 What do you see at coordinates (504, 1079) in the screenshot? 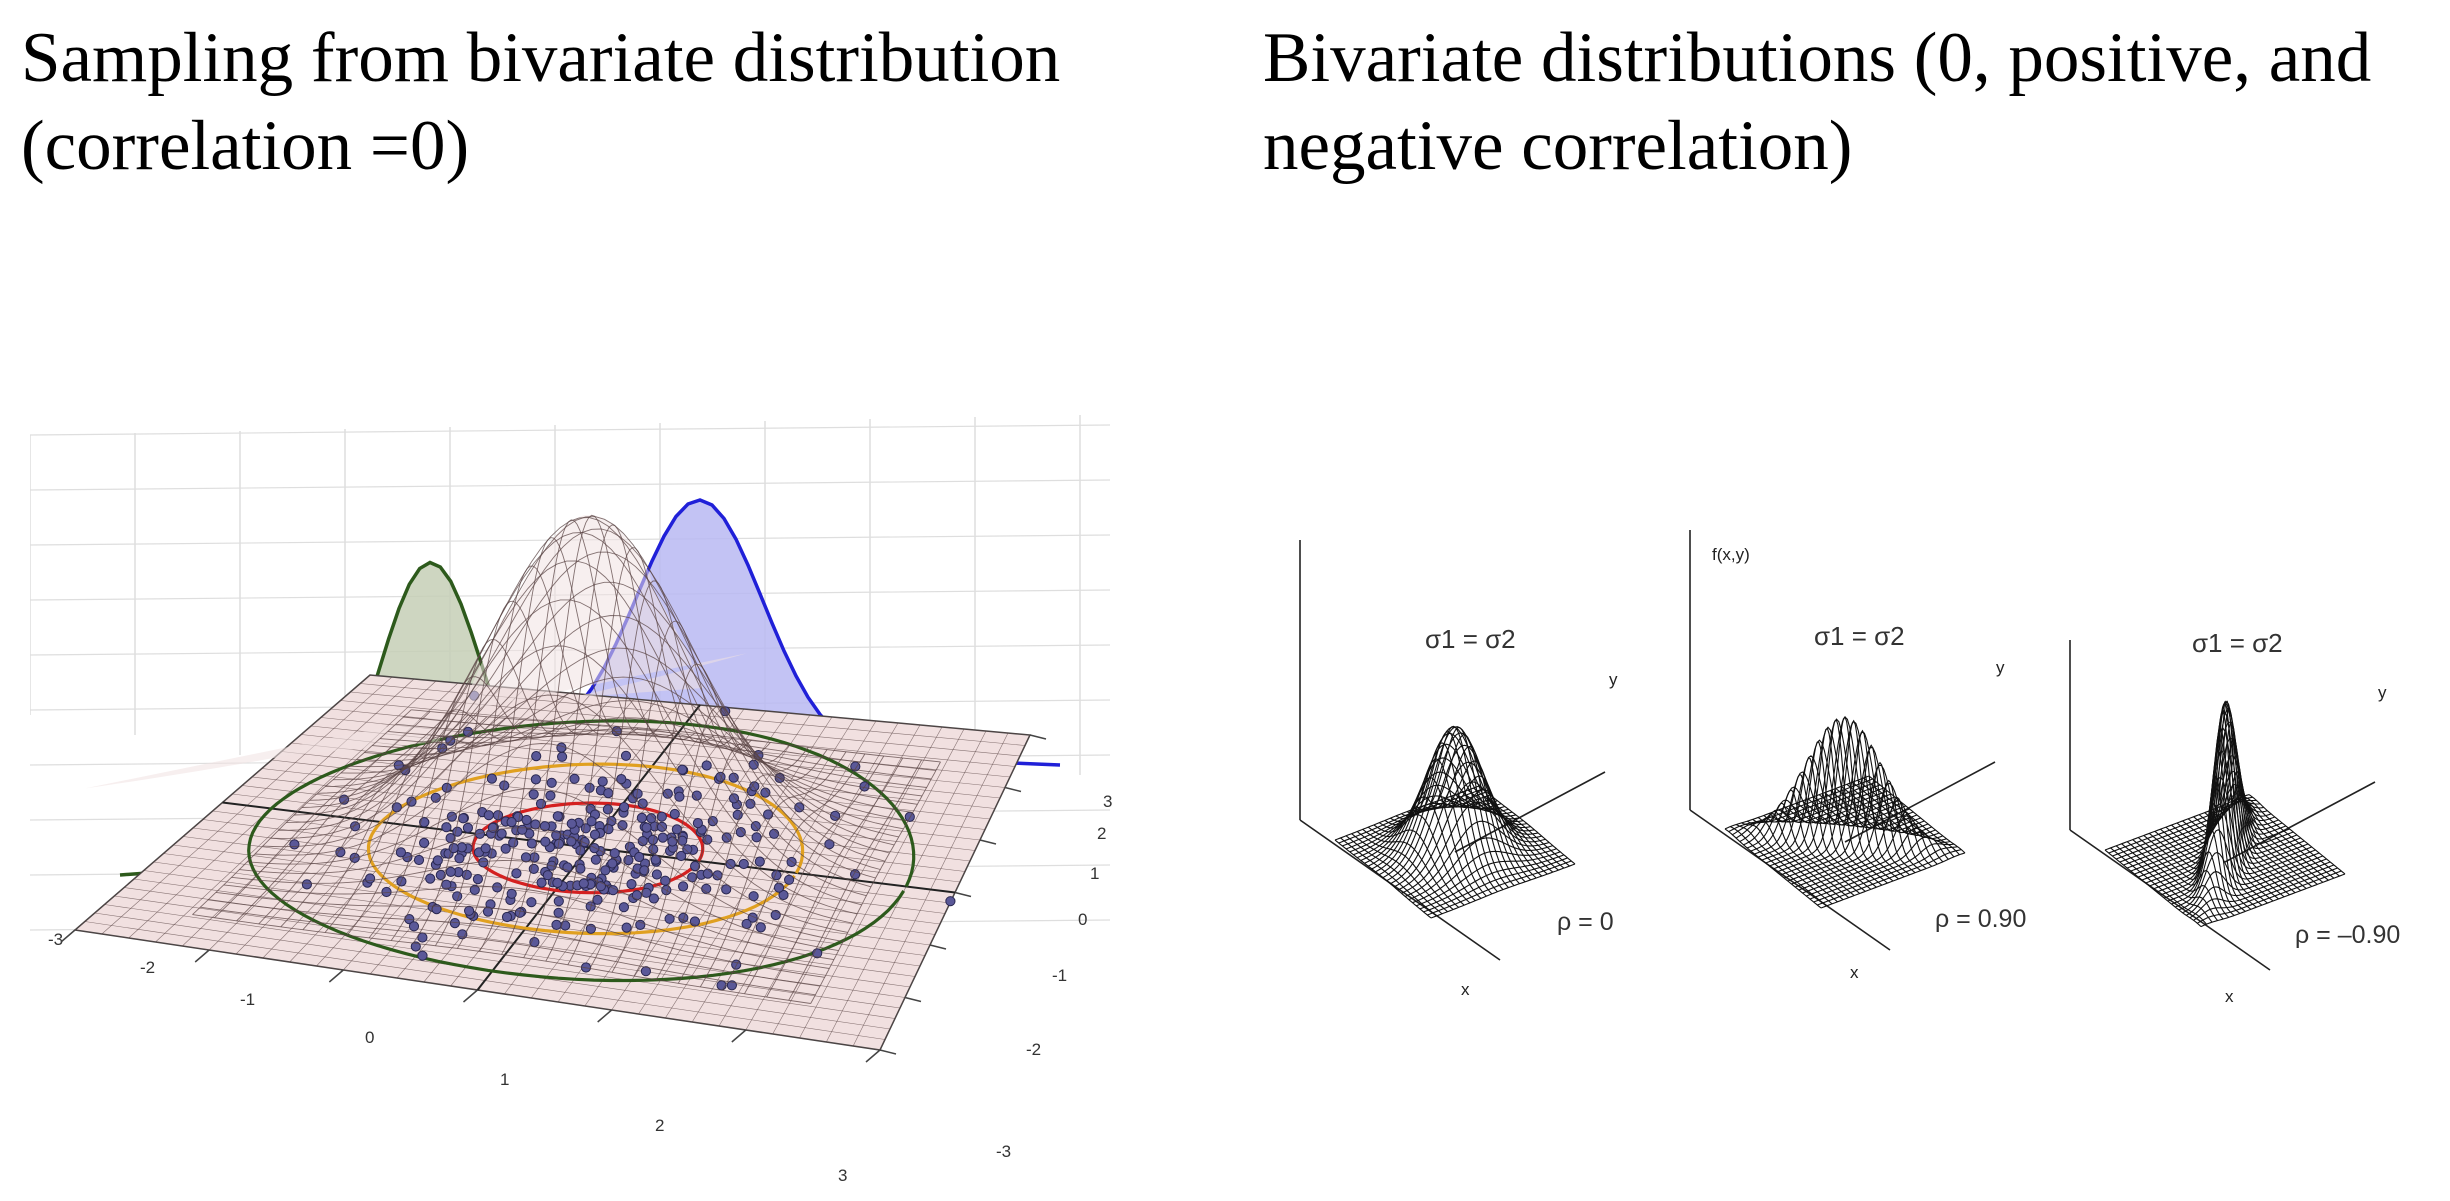
I see `x-tick-label: 1` at bounding box center [504, 1079].